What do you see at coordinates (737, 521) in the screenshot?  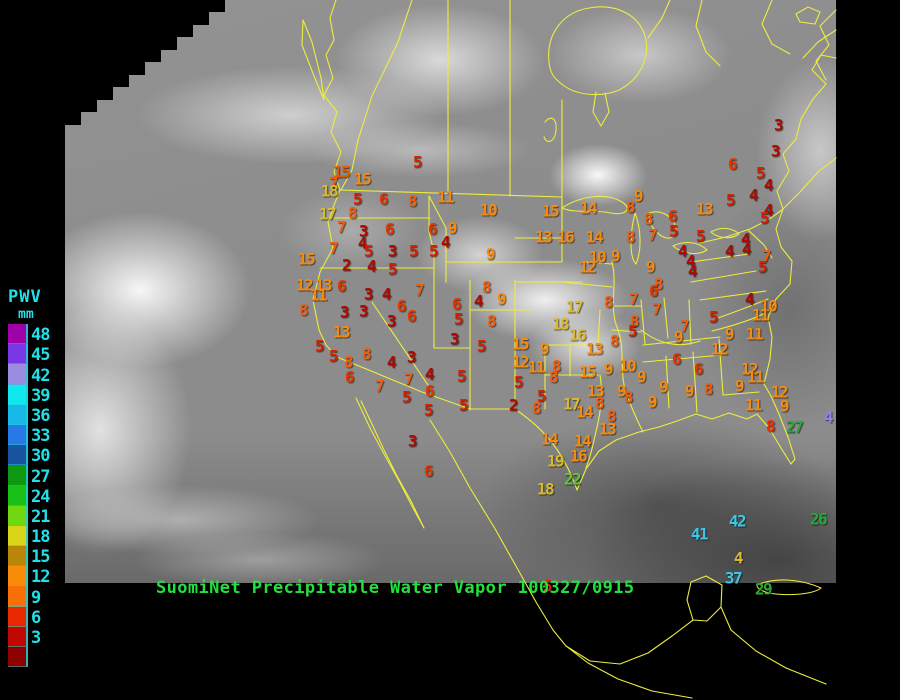 I see `pwv-station-value: 42` at bounding box center [737, 521].